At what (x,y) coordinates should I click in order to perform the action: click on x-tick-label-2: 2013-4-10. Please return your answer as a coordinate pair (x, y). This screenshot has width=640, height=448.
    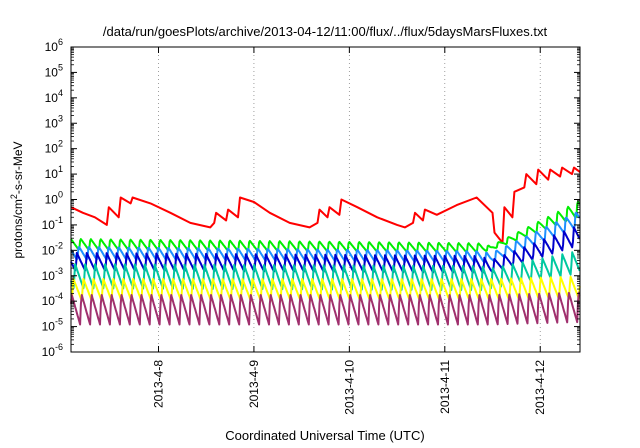
    Looking at the image, I should click on (349, 387).